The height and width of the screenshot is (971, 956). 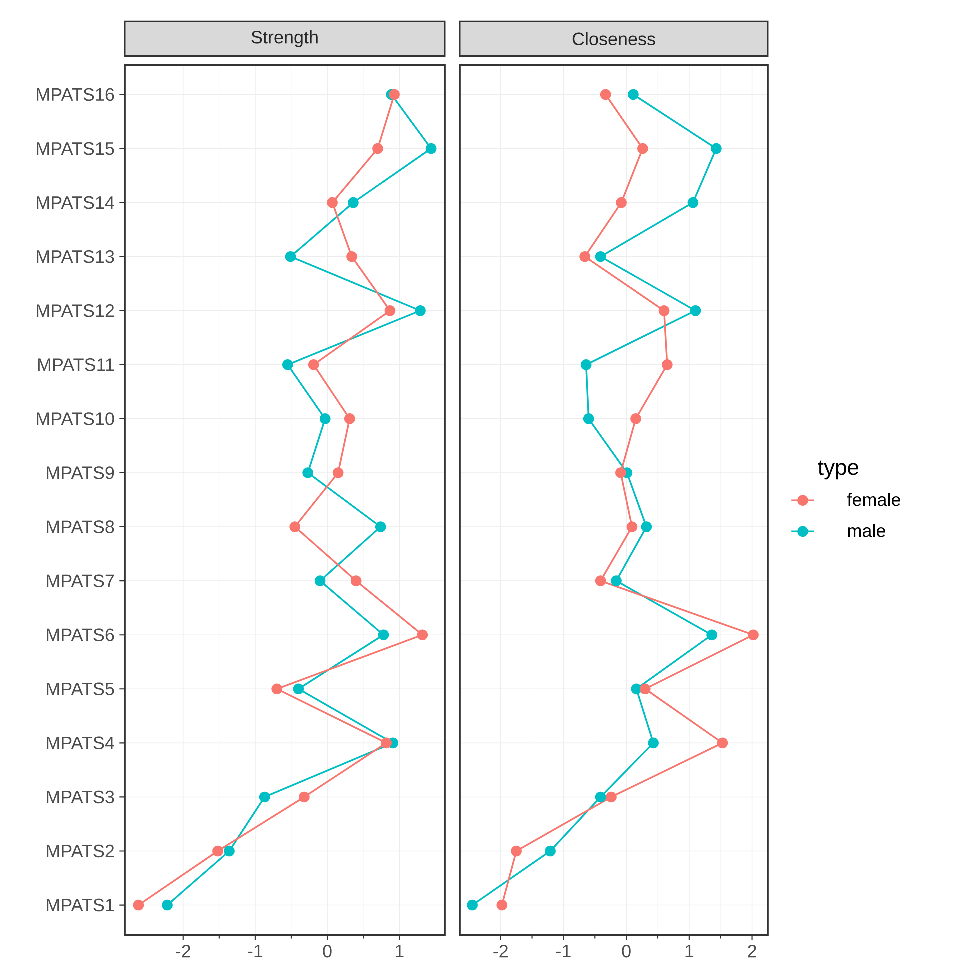 What do you see at coordinates (80, 797) in the screenshot?
I see `y-tick-label: MPATS3` at bounding box center [80, 797].